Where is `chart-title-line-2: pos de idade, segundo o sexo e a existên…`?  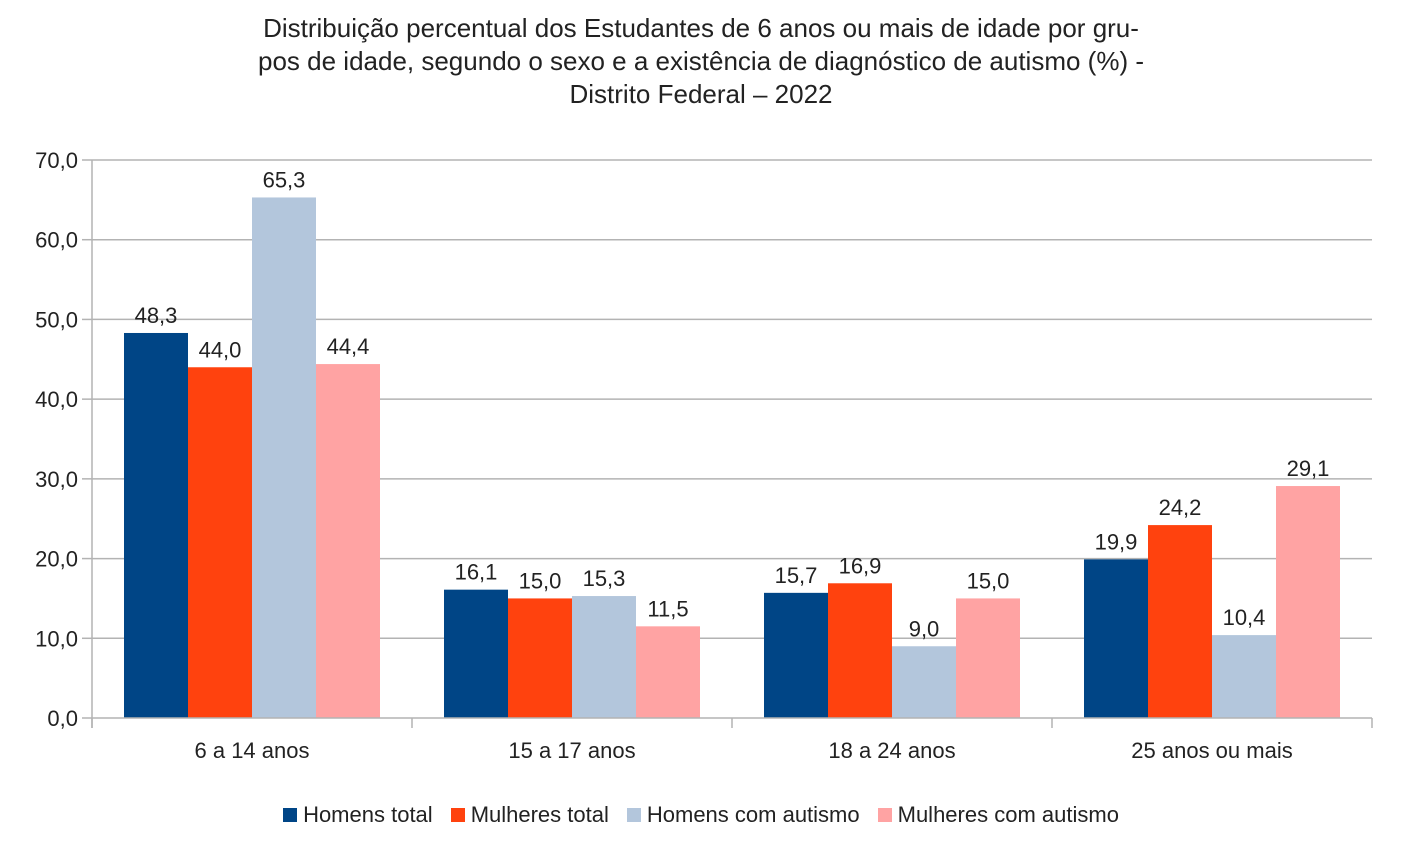
chart-title-line-2: pos de idade, segundo o sexo e a existên… is located at coordinates (701, 61).